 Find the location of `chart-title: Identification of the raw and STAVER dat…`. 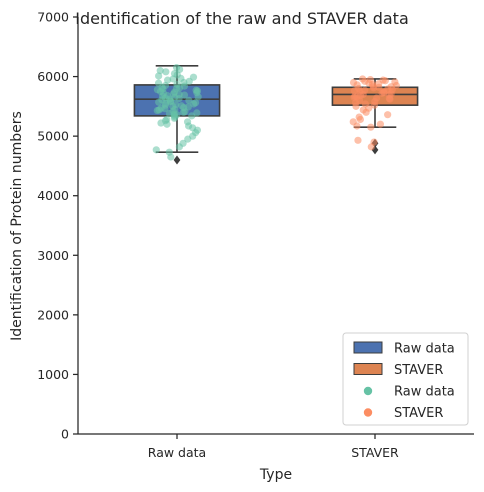

chart-title: Identification of the raw and STAVER dat… is located at coordinates (242, 18).